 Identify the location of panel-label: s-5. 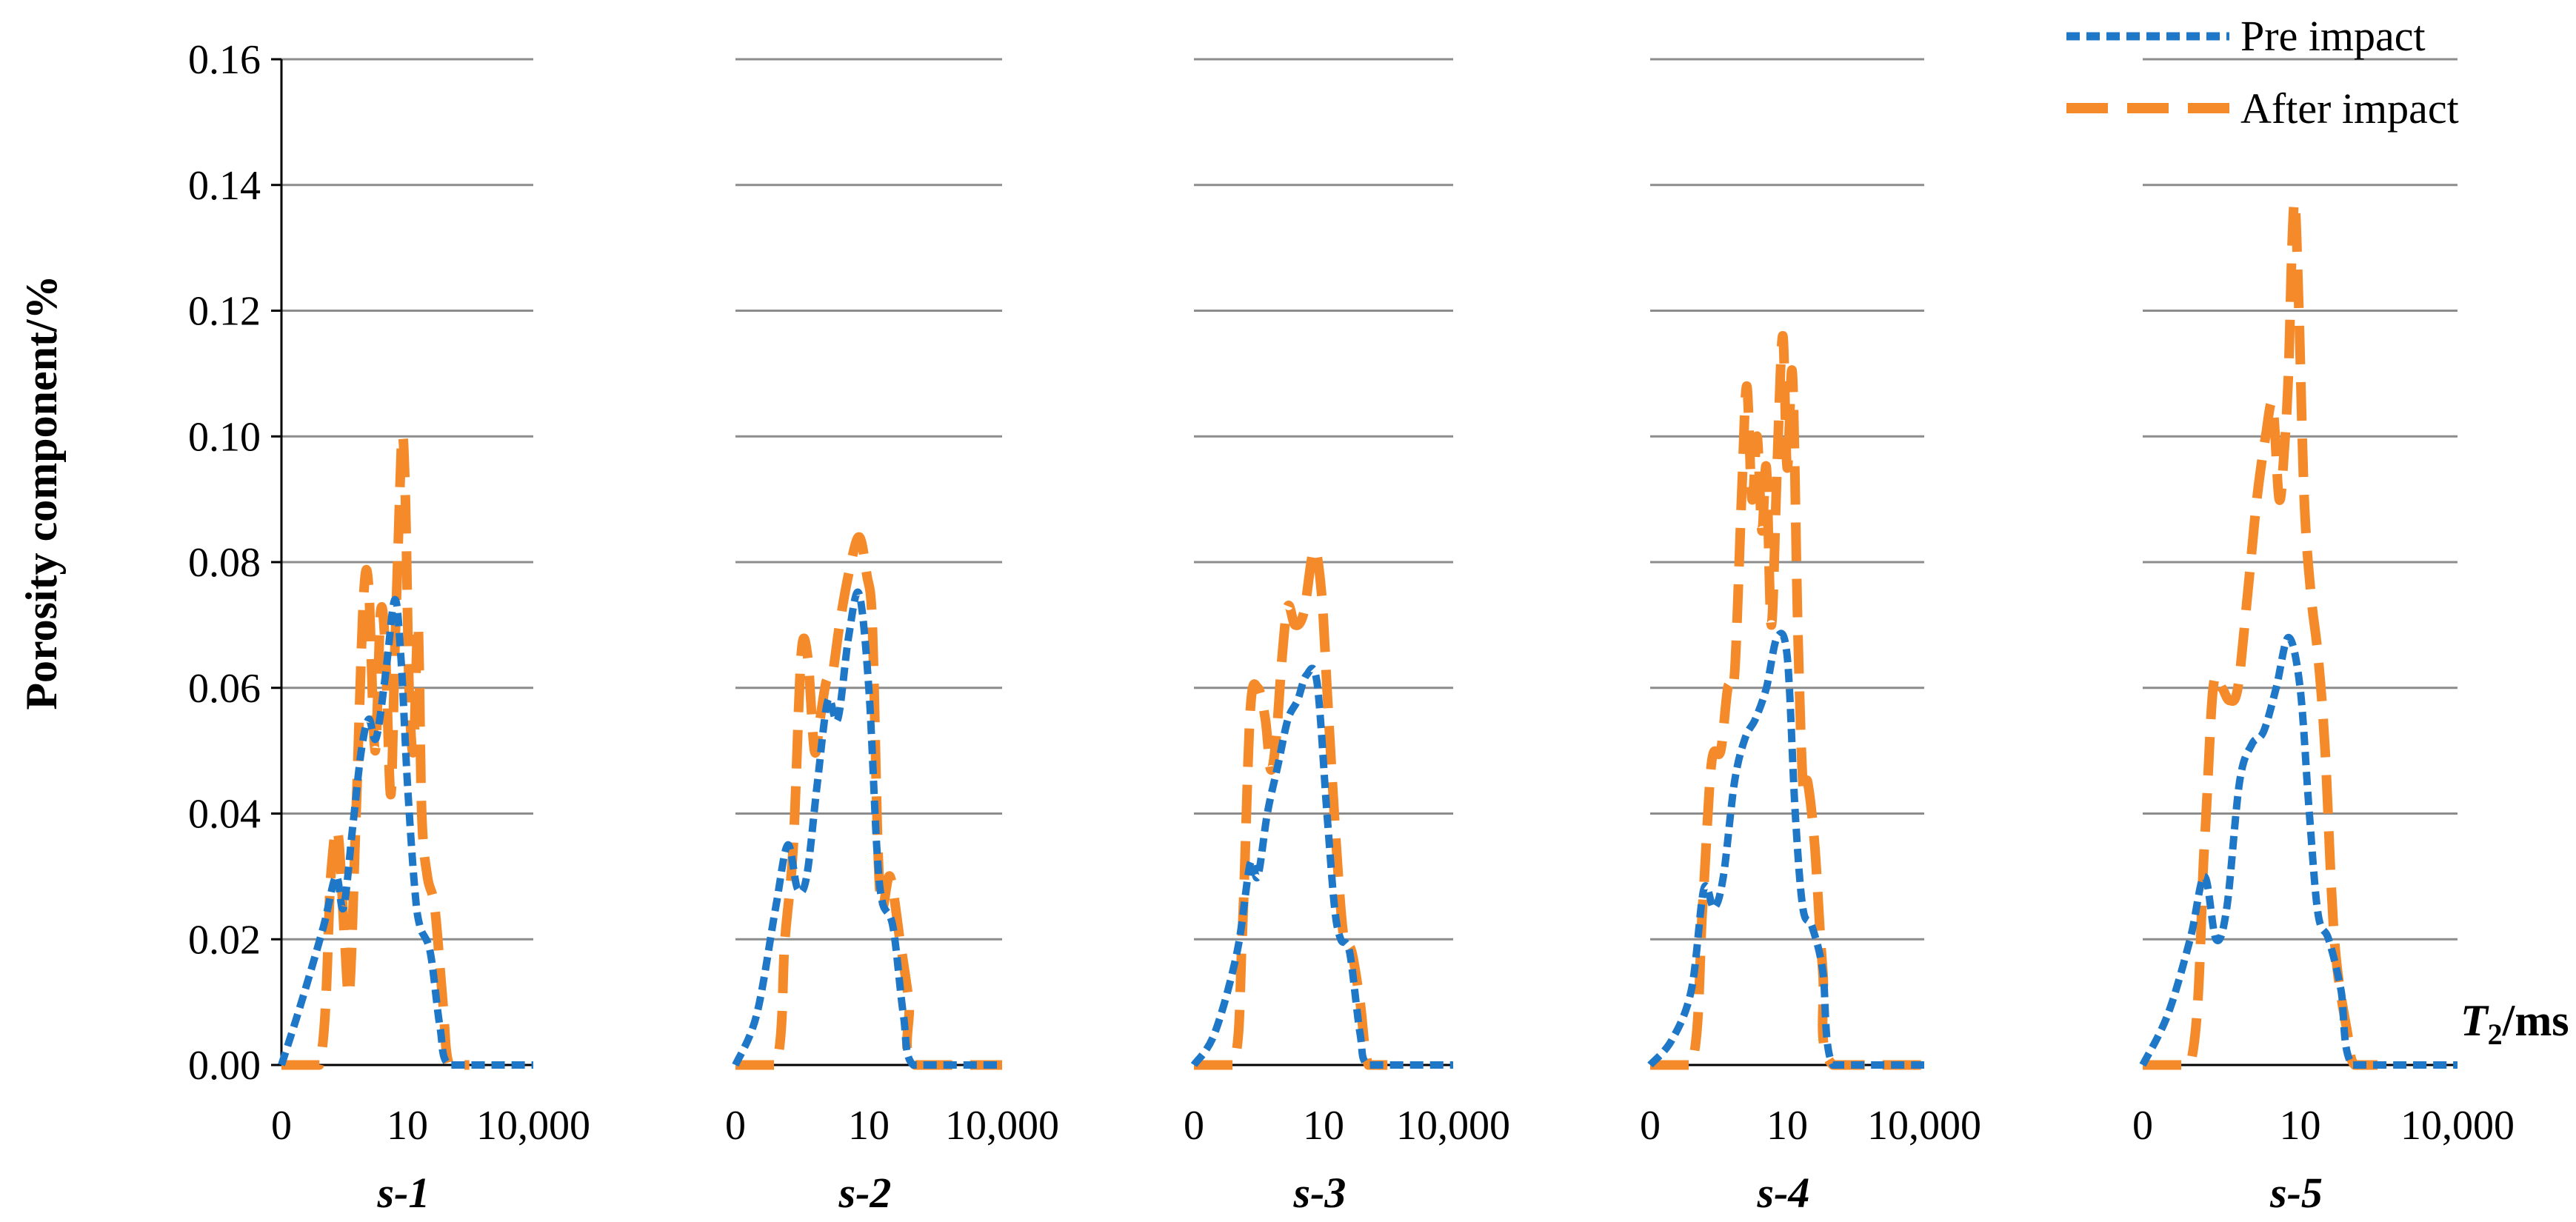
(2296, 1193).